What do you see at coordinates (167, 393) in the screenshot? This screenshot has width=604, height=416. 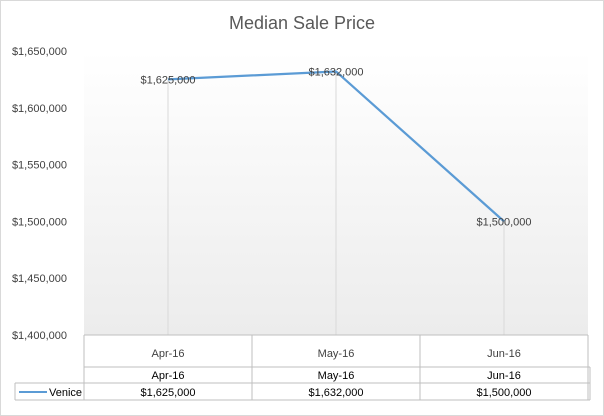 I see `table-value-cell: $1,625,000` at bounding box center [167, 393].